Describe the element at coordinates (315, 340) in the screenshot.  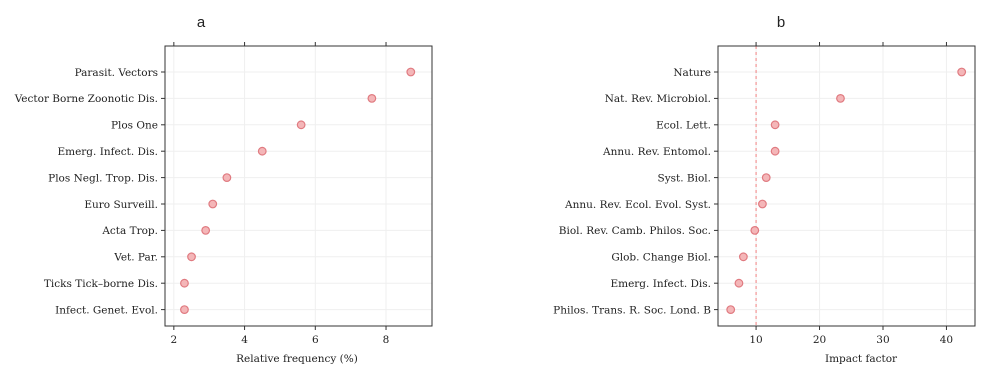
I see `panel-a-x-tick-label: 6` at that location.